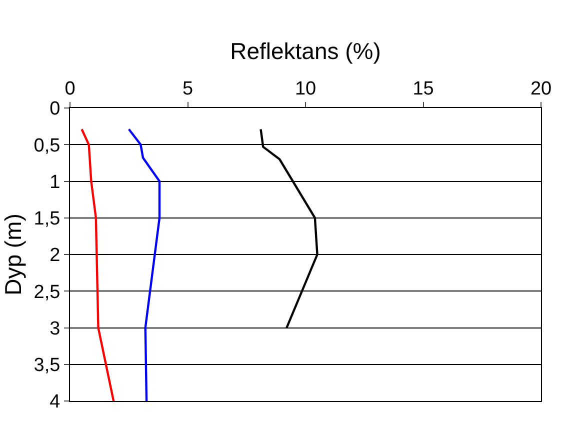 This screenshot has height=425, width=564. I want to click on x-tick-label: 10, so click(305, 89).